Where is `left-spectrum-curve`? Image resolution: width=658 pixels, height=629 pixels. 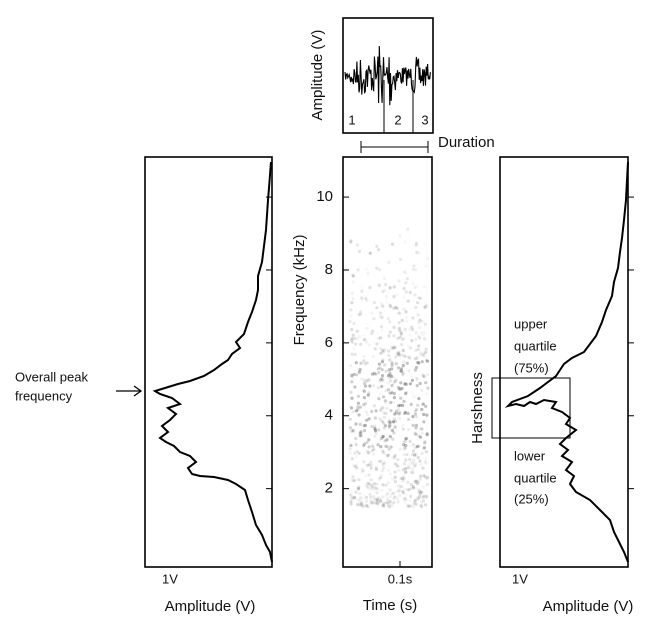 left-spectrum-curve is located at coordinates (212, 362).